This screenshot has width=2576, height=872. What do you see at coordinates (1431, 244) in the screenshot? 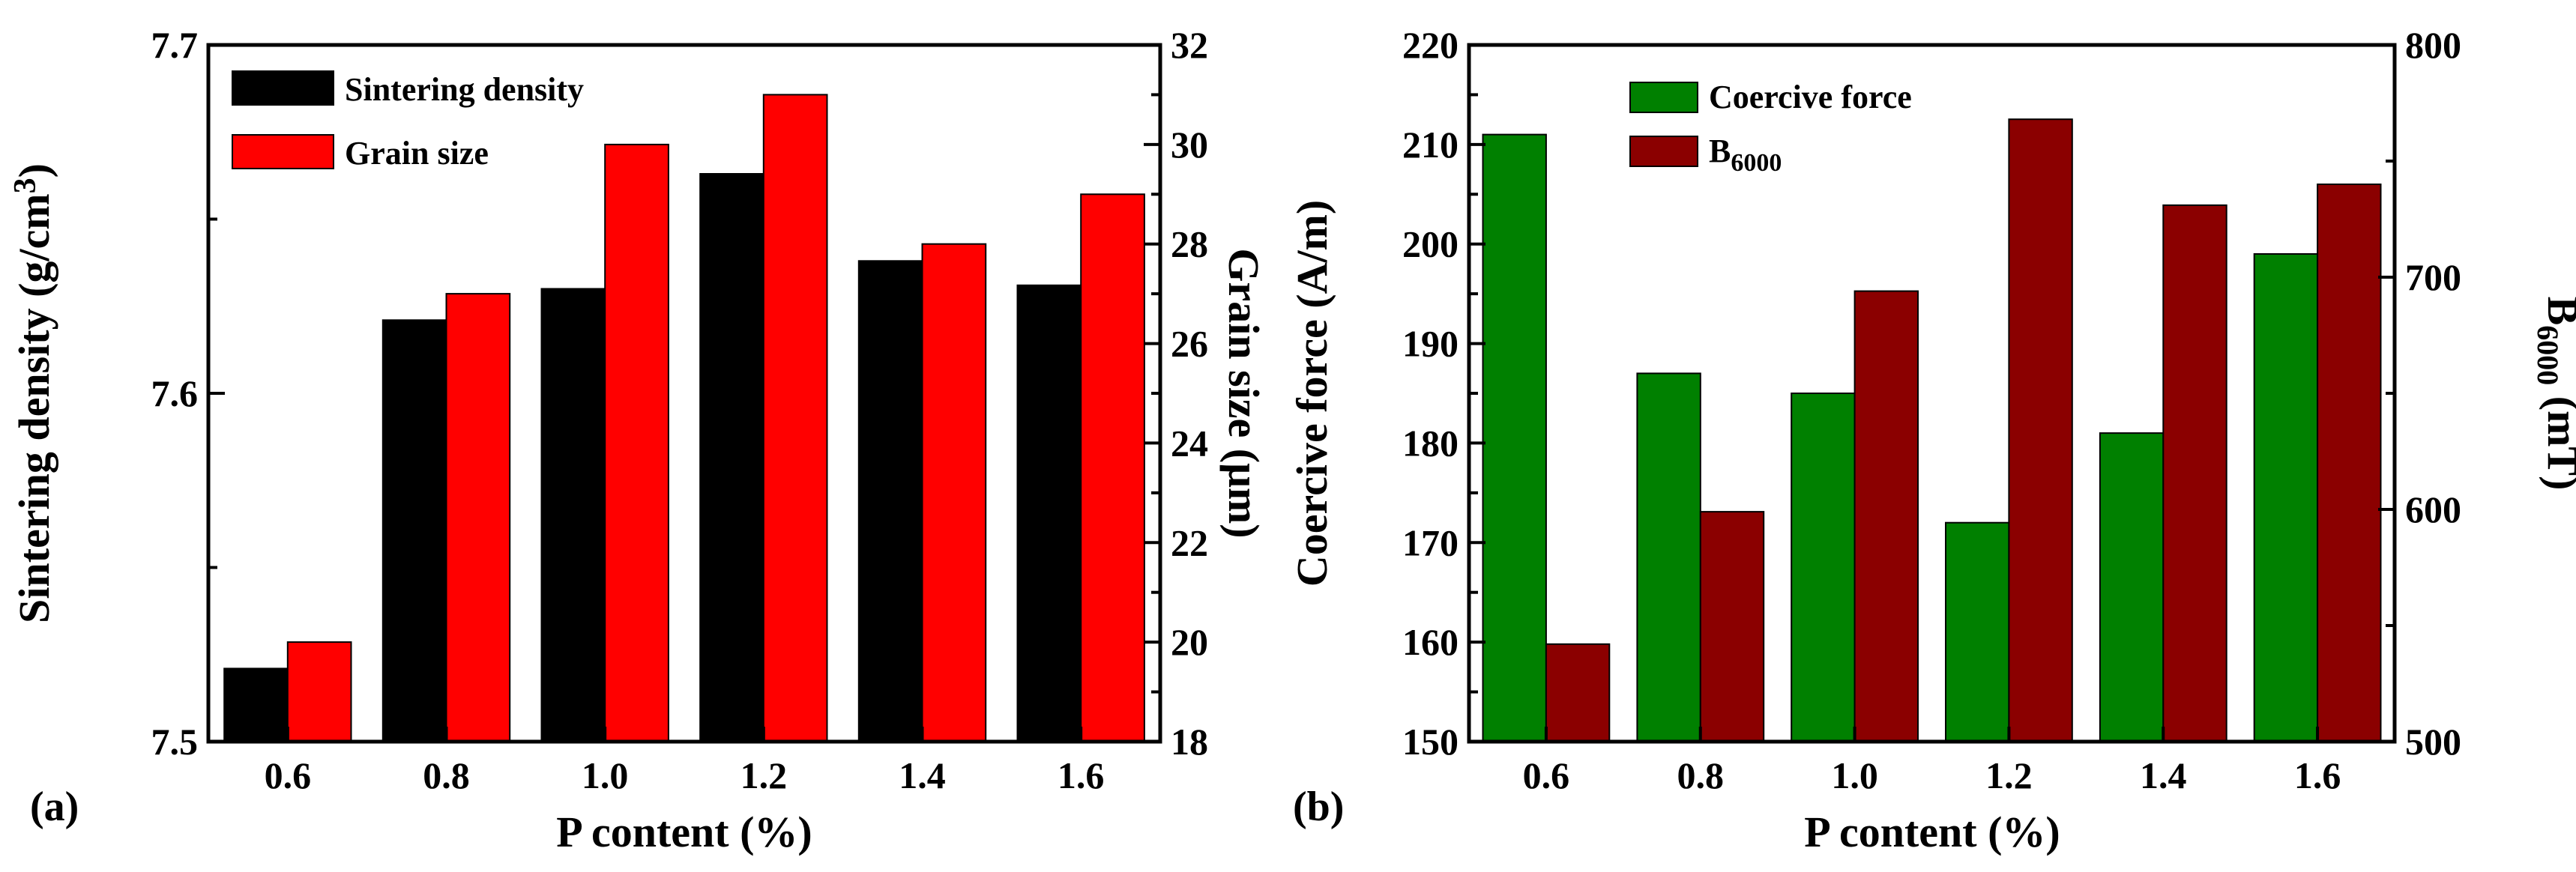
I see `left-tick-label: 200` at bounding box center [1431, 244].